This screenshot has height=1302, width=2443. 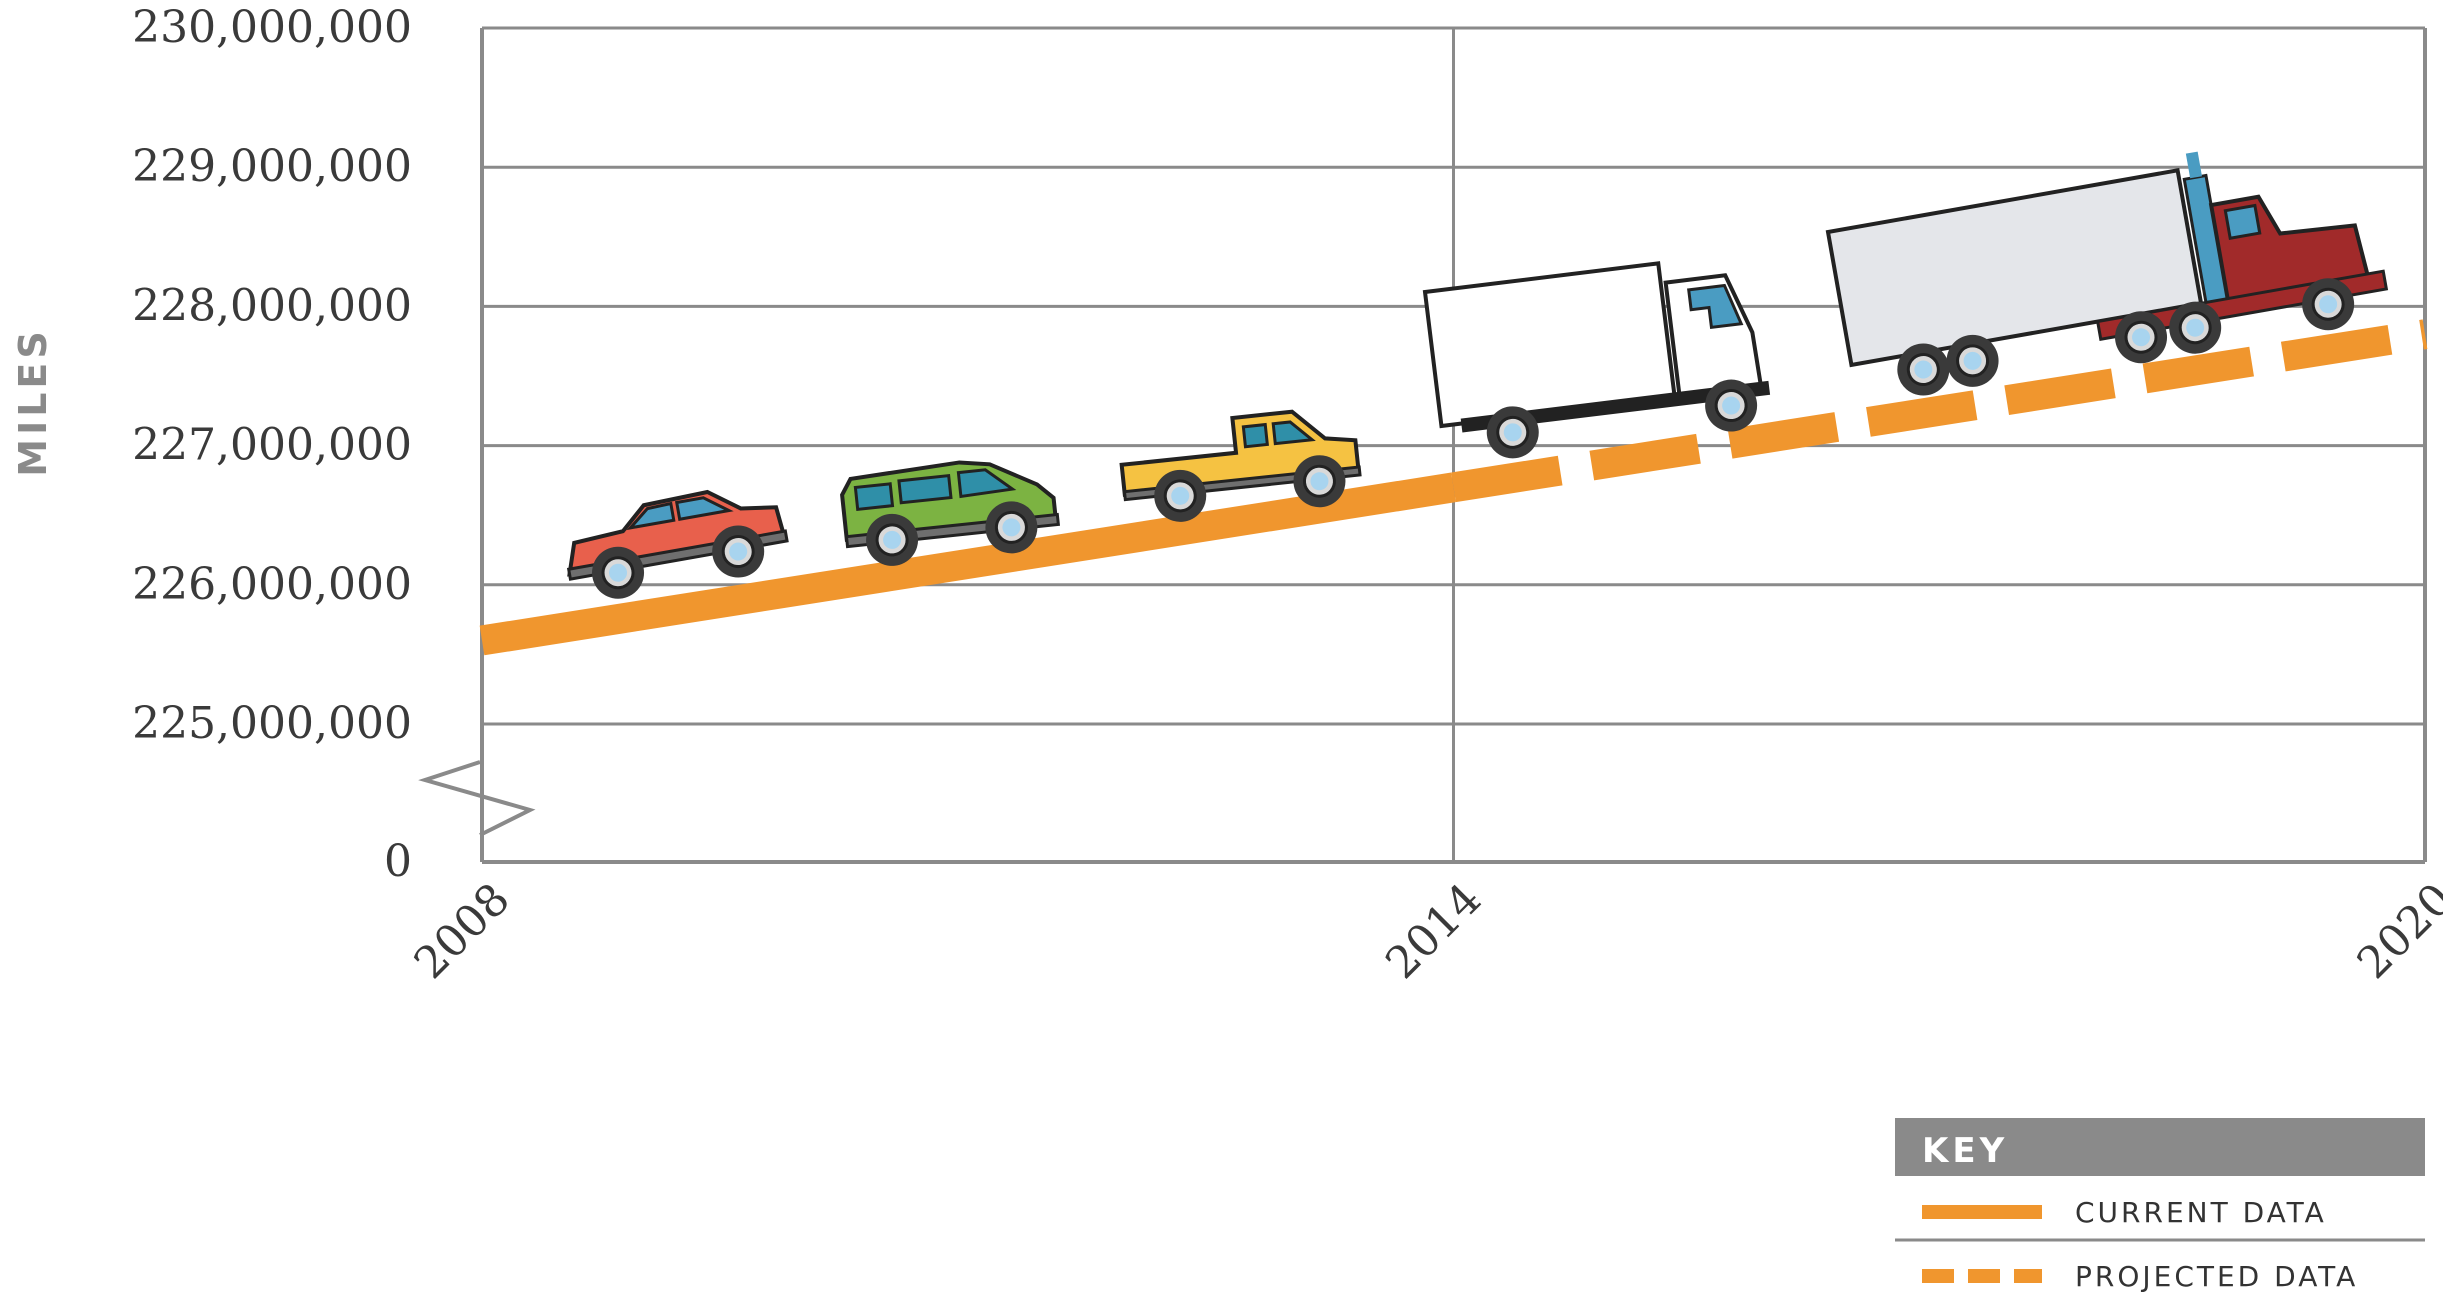 I want to click on legend-header, so click(x=2160, y=1147).